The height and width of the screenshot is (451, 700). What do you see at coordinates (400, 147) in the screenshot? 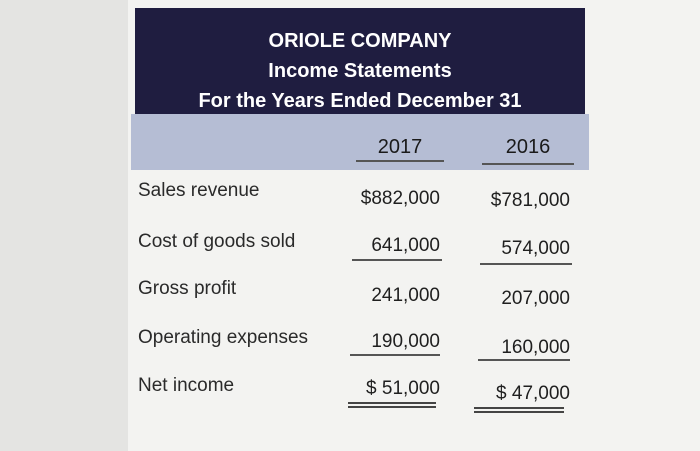
I see `year-2017-header: 2017` at bounding box center [400, 147].